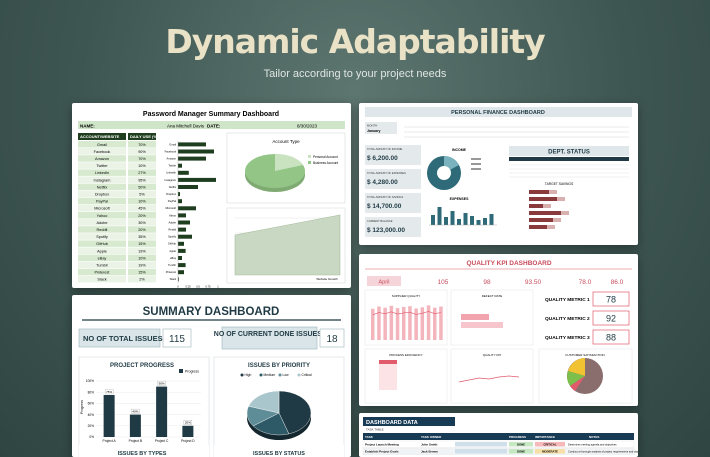 This screenshot has width=710, height=457. I want to click on account-usage: 95%, so click(142, 180).